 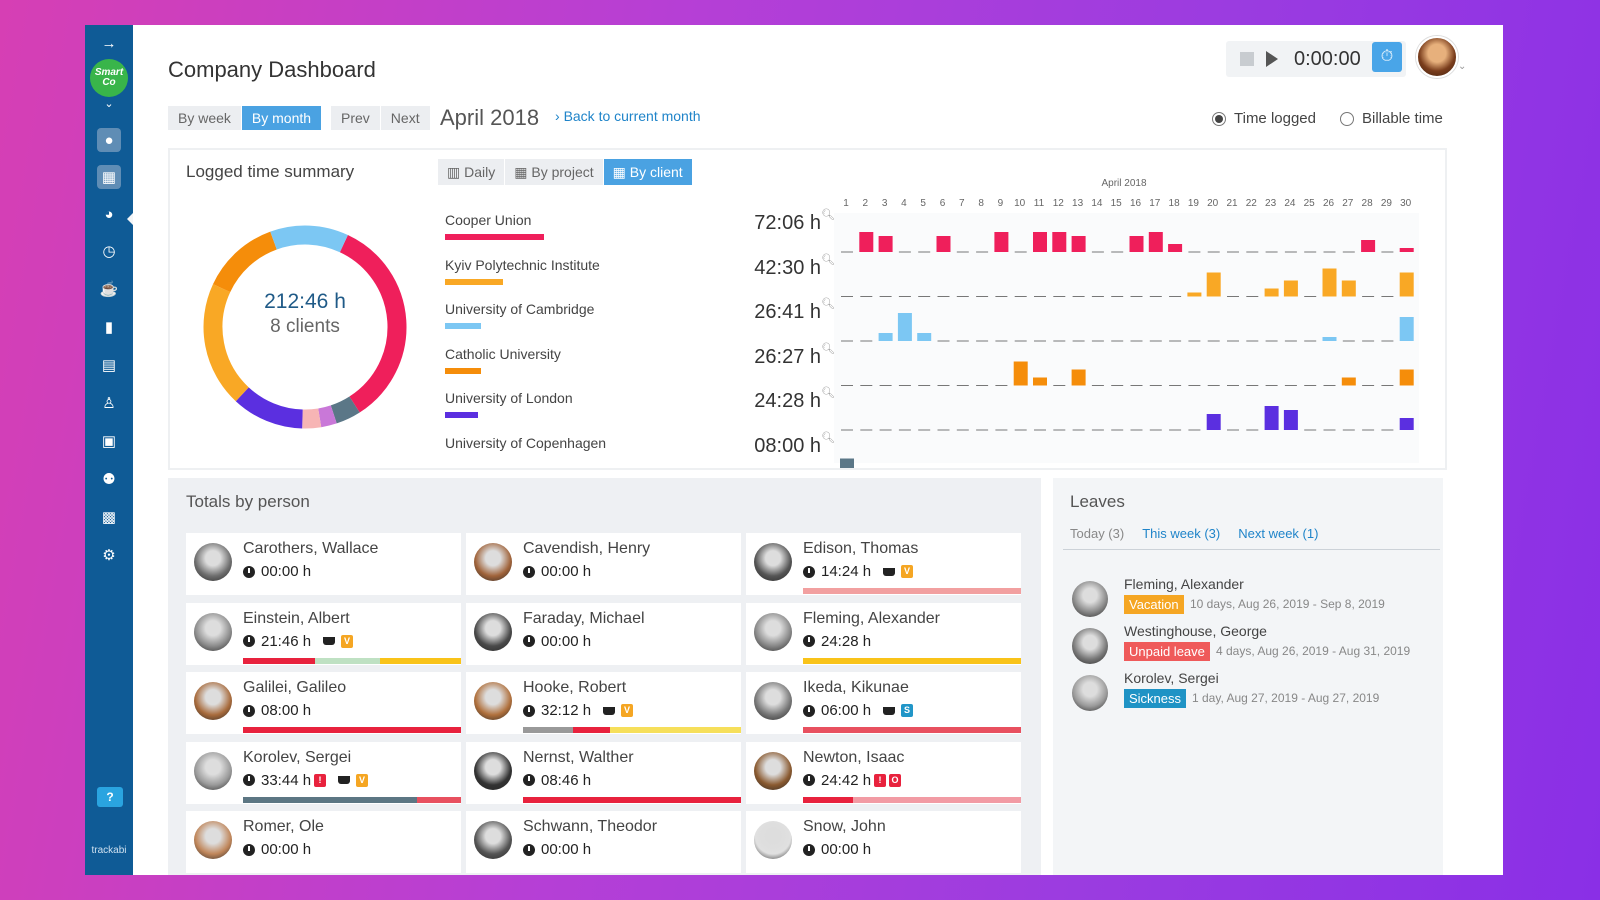 What do you see at coordinates (1272, 59) in the screenshot?
I see `play-icon` at bounding box center [1272, 59].